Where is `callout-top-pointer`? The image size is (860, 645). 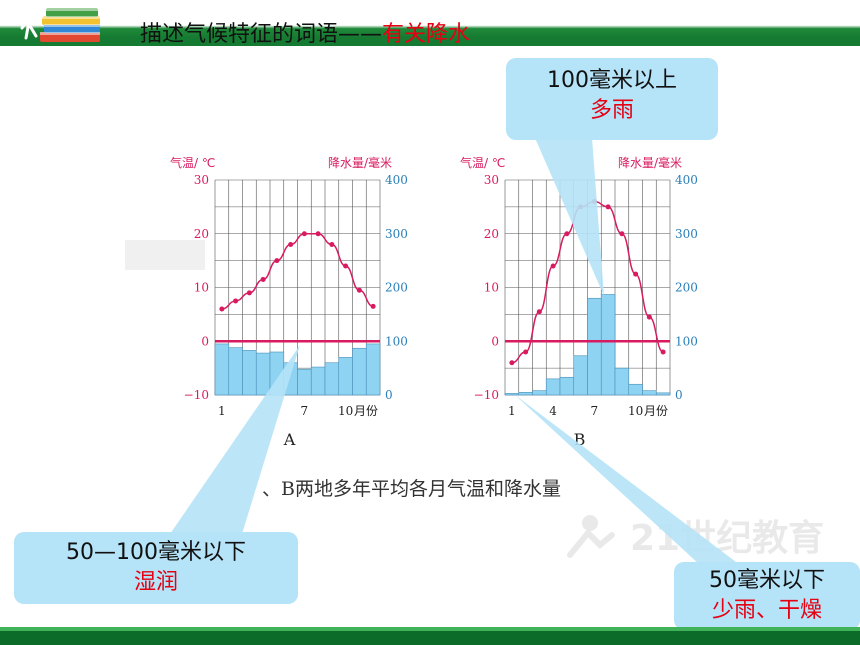
callout-top-pointer is located at coordinates (569, 217).